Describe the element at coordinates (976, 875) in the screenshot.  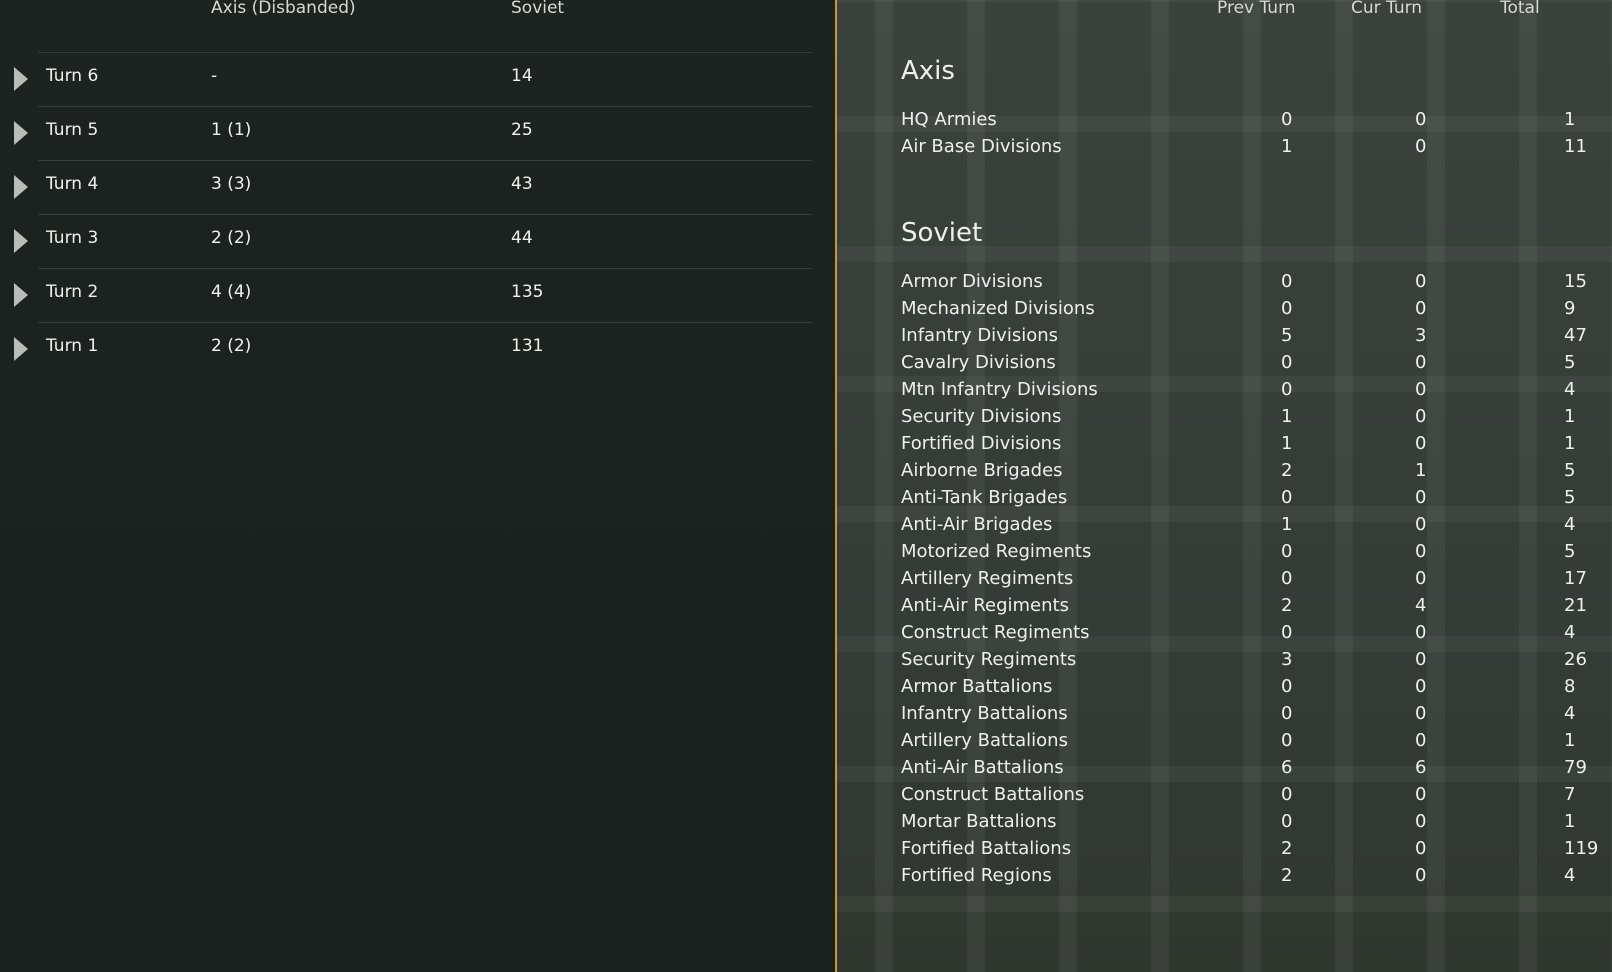
I see `unit-type-label: Fortified Regions` at that location.